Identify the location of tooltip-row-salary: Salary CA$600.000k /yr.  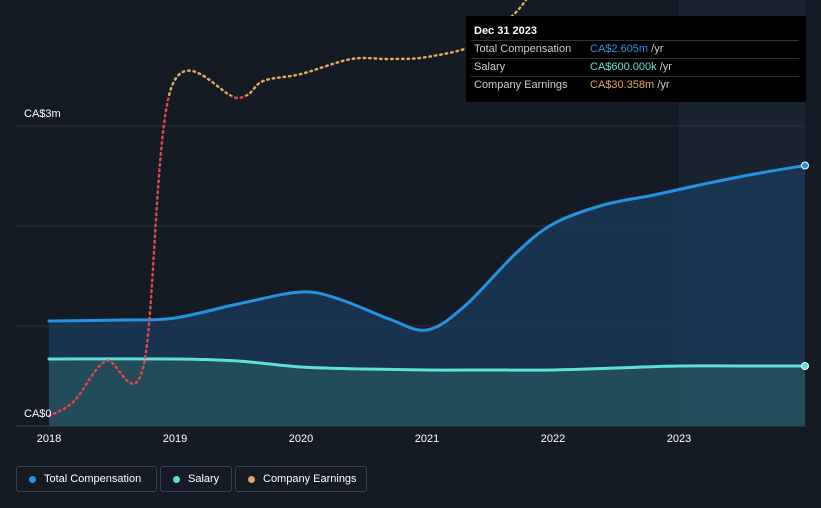
(635, 67).